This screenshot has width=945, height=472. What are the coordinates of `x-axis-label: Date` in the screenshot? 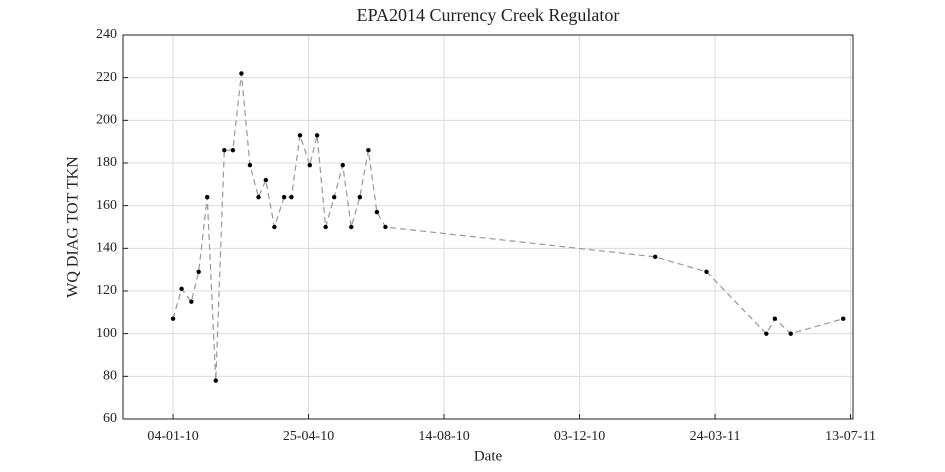 It's located at (488, 456).